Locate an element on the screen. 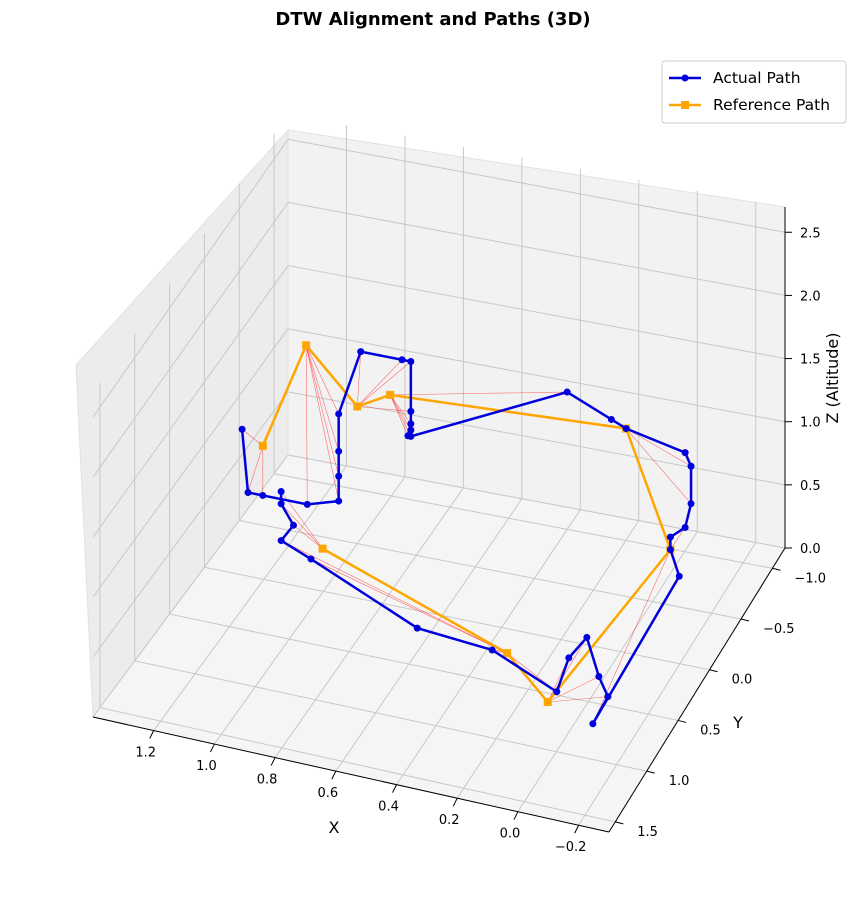 The width and height of the screenshot is (865, 909). x-axis-line is located at coordinates (351, 774).